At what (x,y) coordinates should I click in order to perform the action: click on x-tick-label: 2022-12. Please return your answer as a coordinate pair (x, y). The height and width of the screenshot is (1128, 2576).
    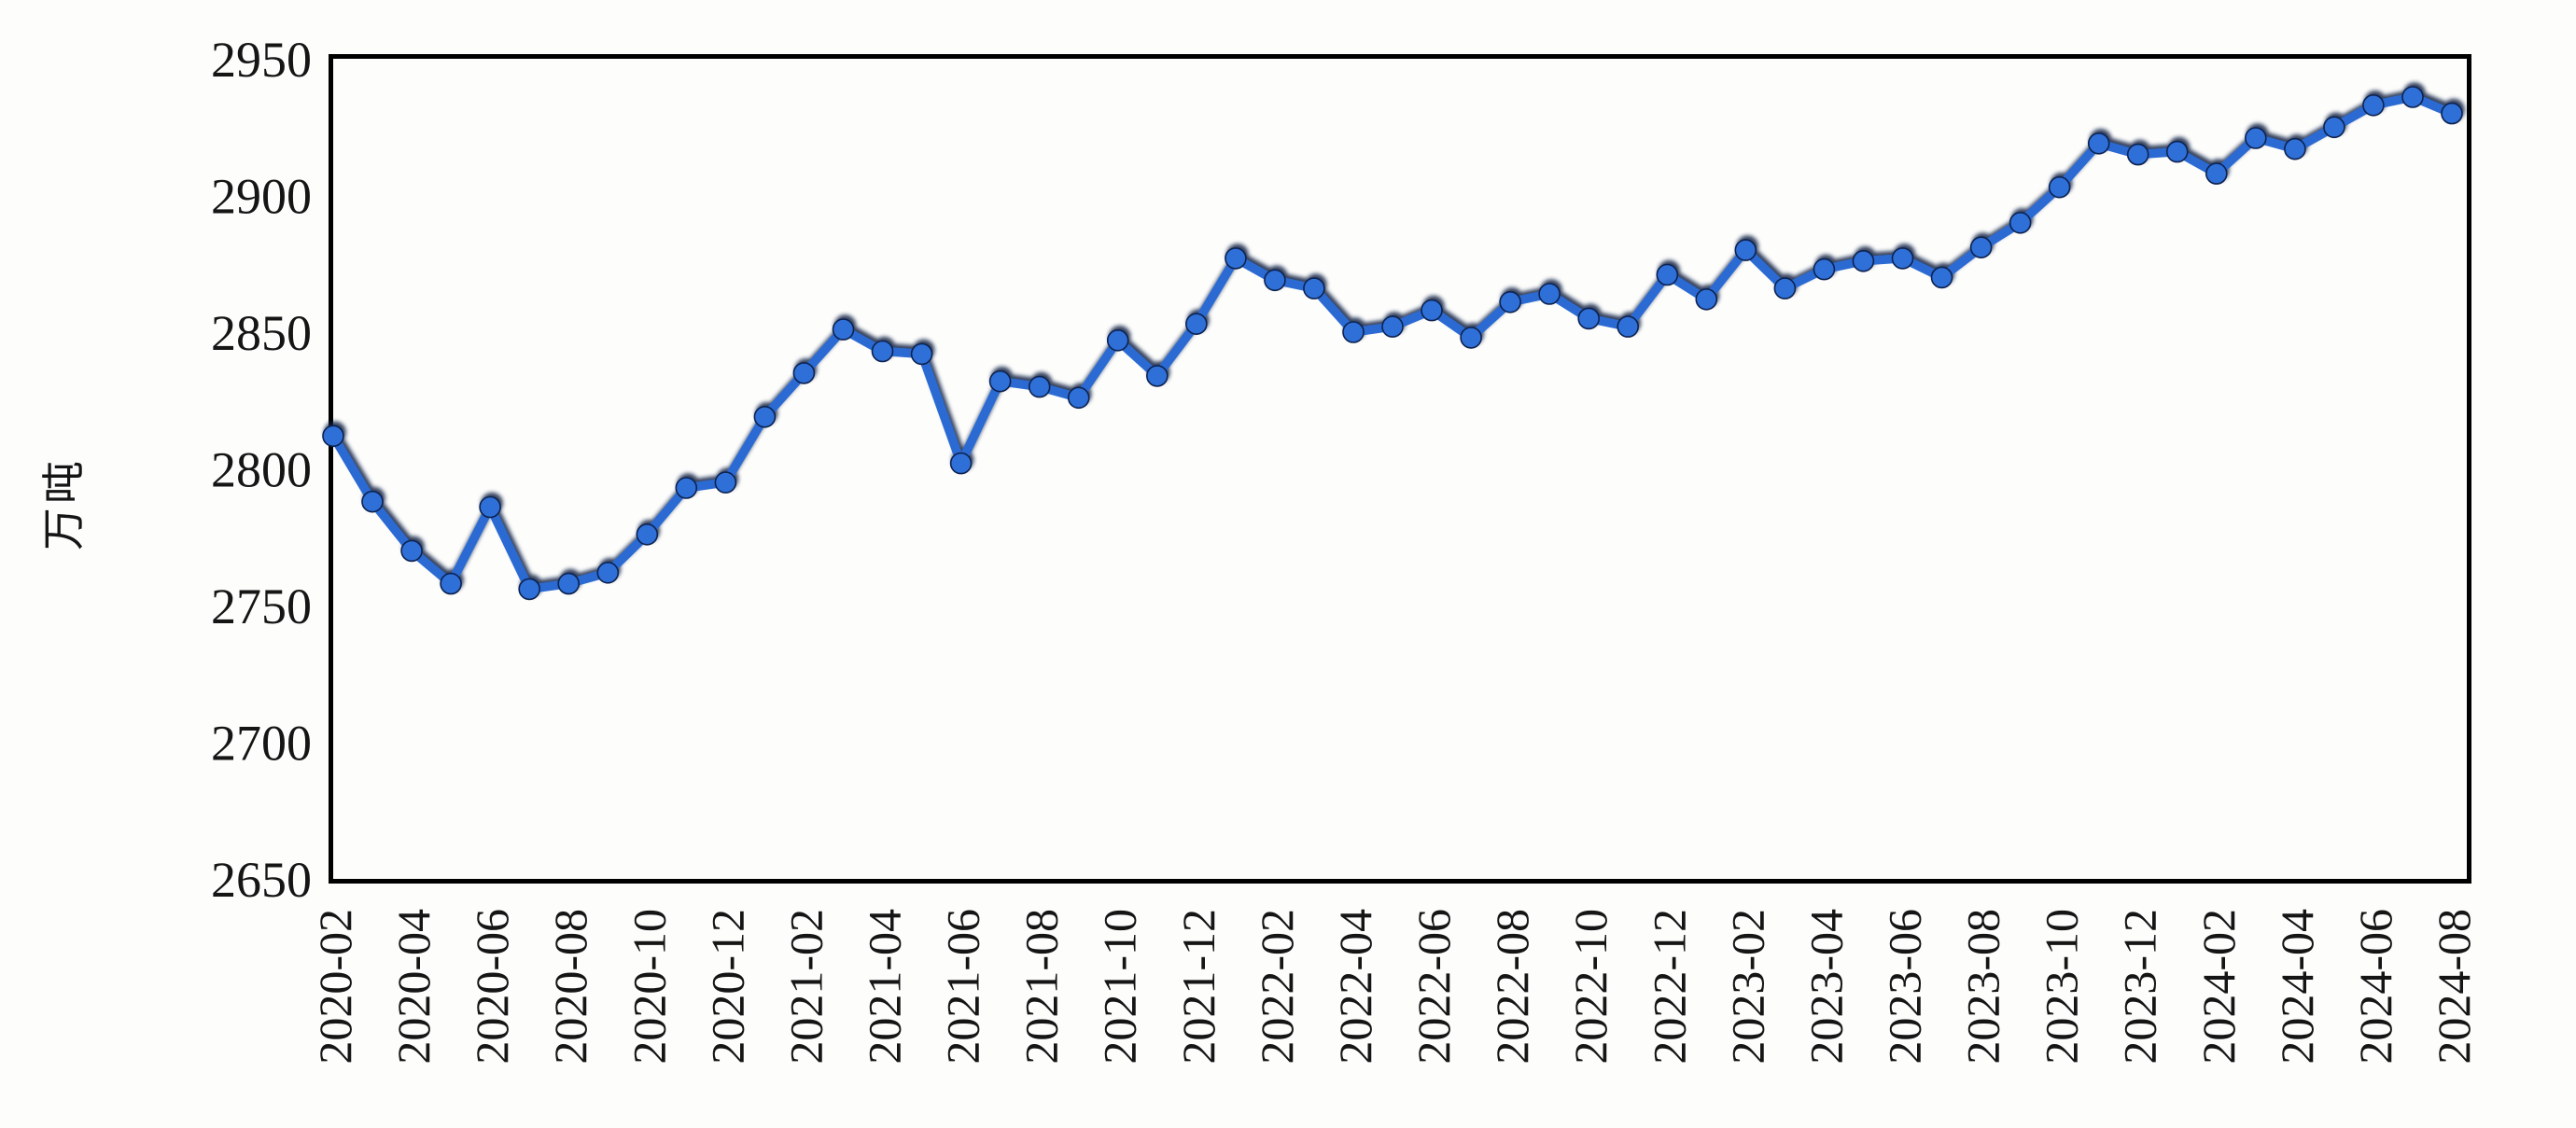
    Looking at the image, I should click on (1669, 987).